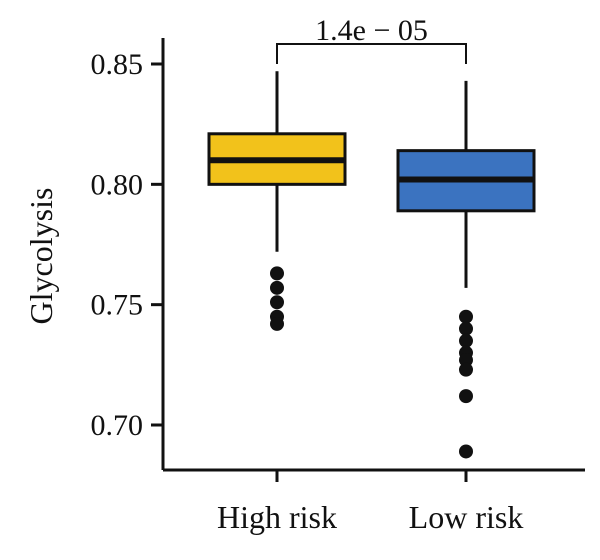 This screenshot has height=560, width=600. Describe the element at coordinates (117, 184) in the screenshot. I see `y-tick-label: 0.80` at that location.